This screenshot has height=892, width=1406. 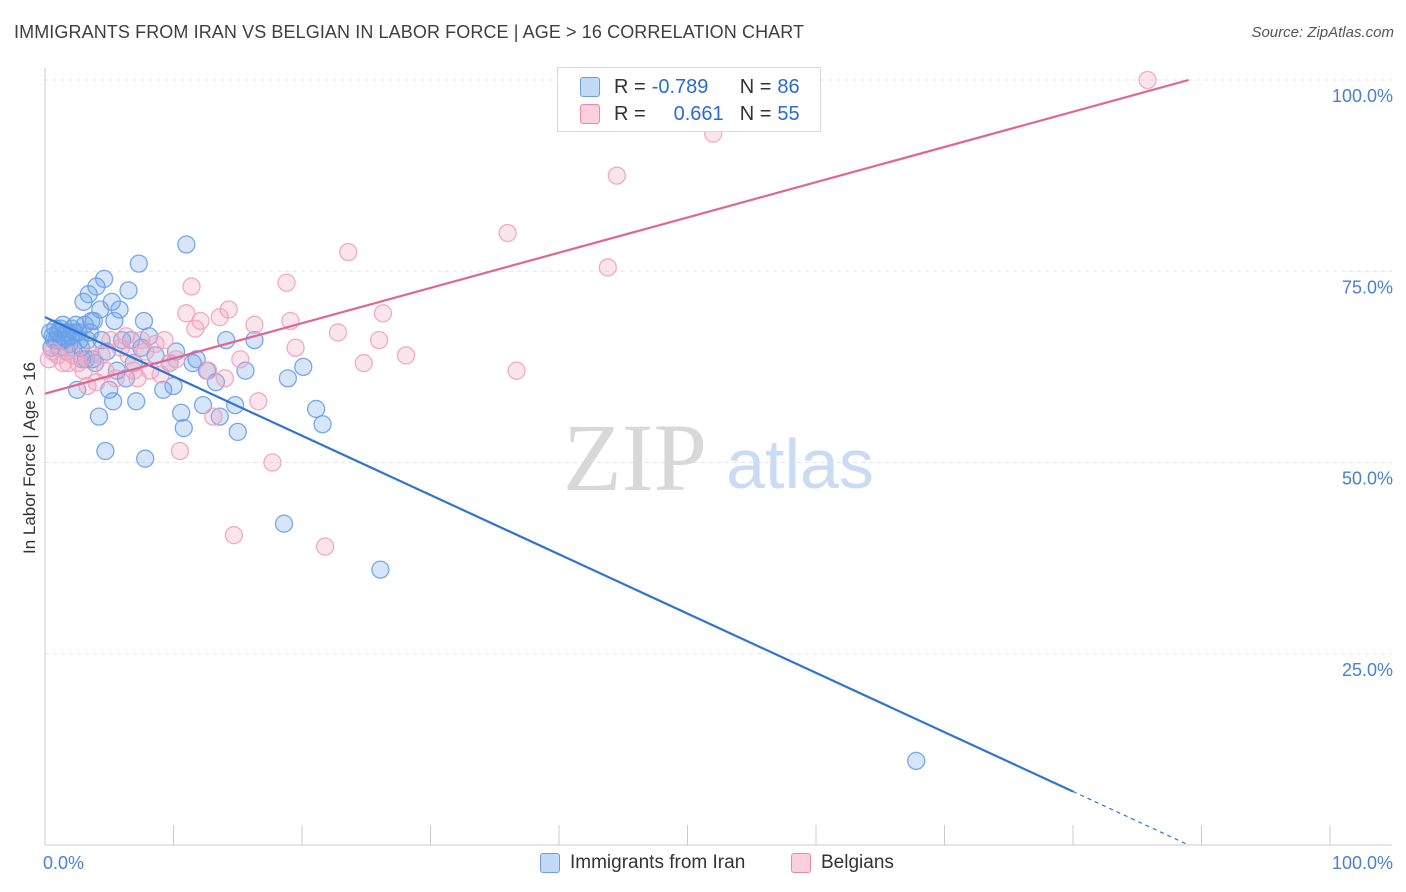 What do you see at coordinates (590, 114) in the screenshot?
I see `belgians-swatch` at bounding box center [590, 114].